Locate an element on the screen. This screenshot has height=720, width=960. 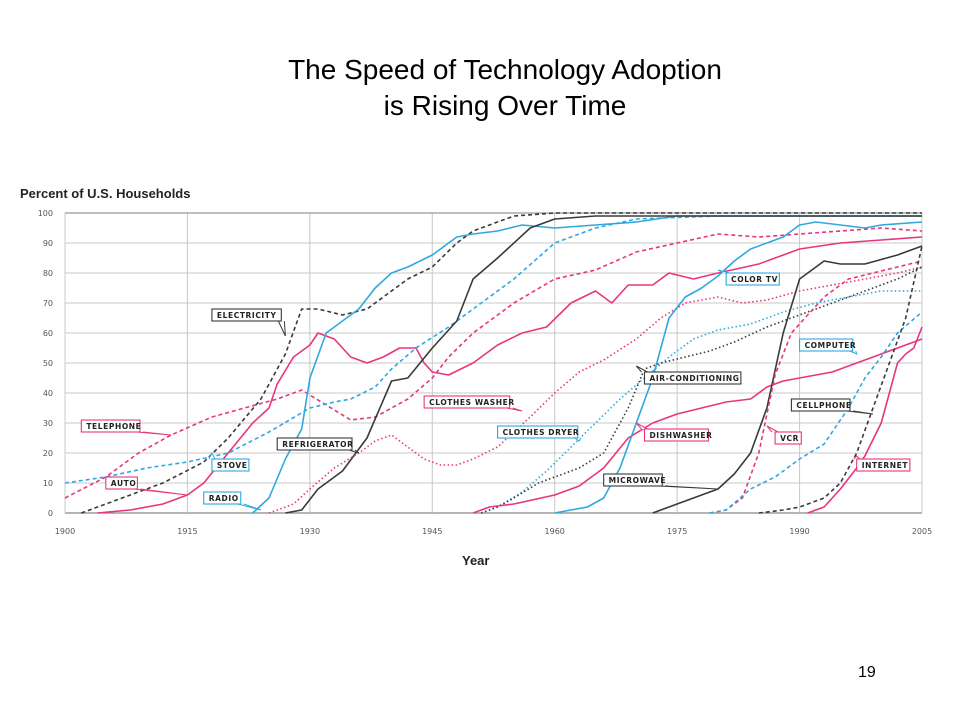
callout-box-telephone is located at coordinates (110, 426).